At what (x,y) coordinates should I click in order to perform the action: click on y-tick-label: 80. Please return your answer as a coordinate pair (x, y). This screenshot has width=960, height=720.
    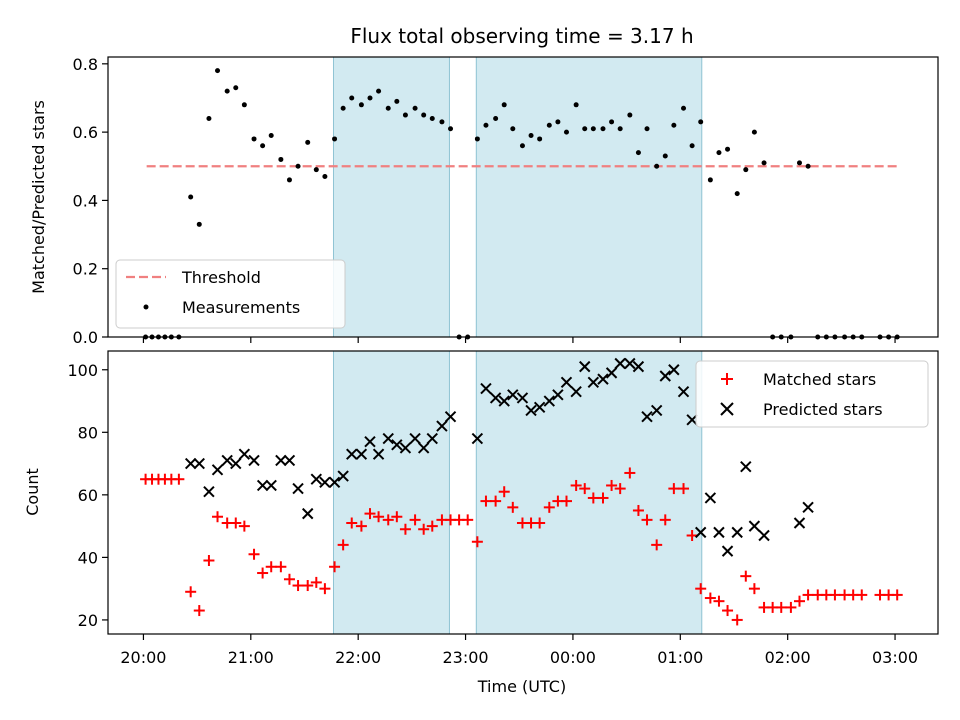
    Looking at the image, I should click on (88, 432).